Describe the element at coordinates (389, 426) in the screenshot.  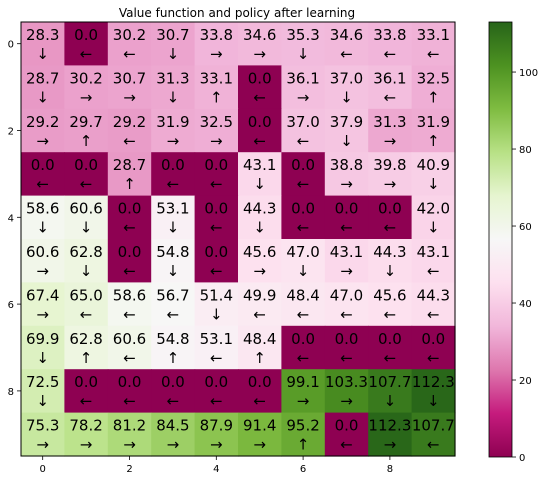
I see `cell-value-label: 112.3` at that location.